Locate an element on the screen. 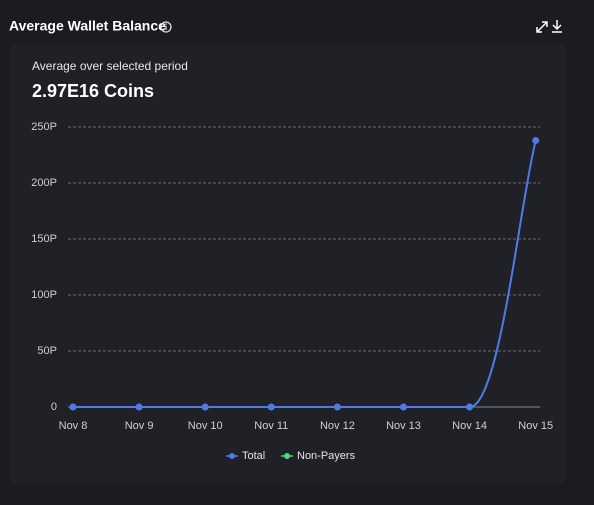 This screenshot has width=594, height=505. x-tick-label: Nov 9 is located at coordinates (139, 426).